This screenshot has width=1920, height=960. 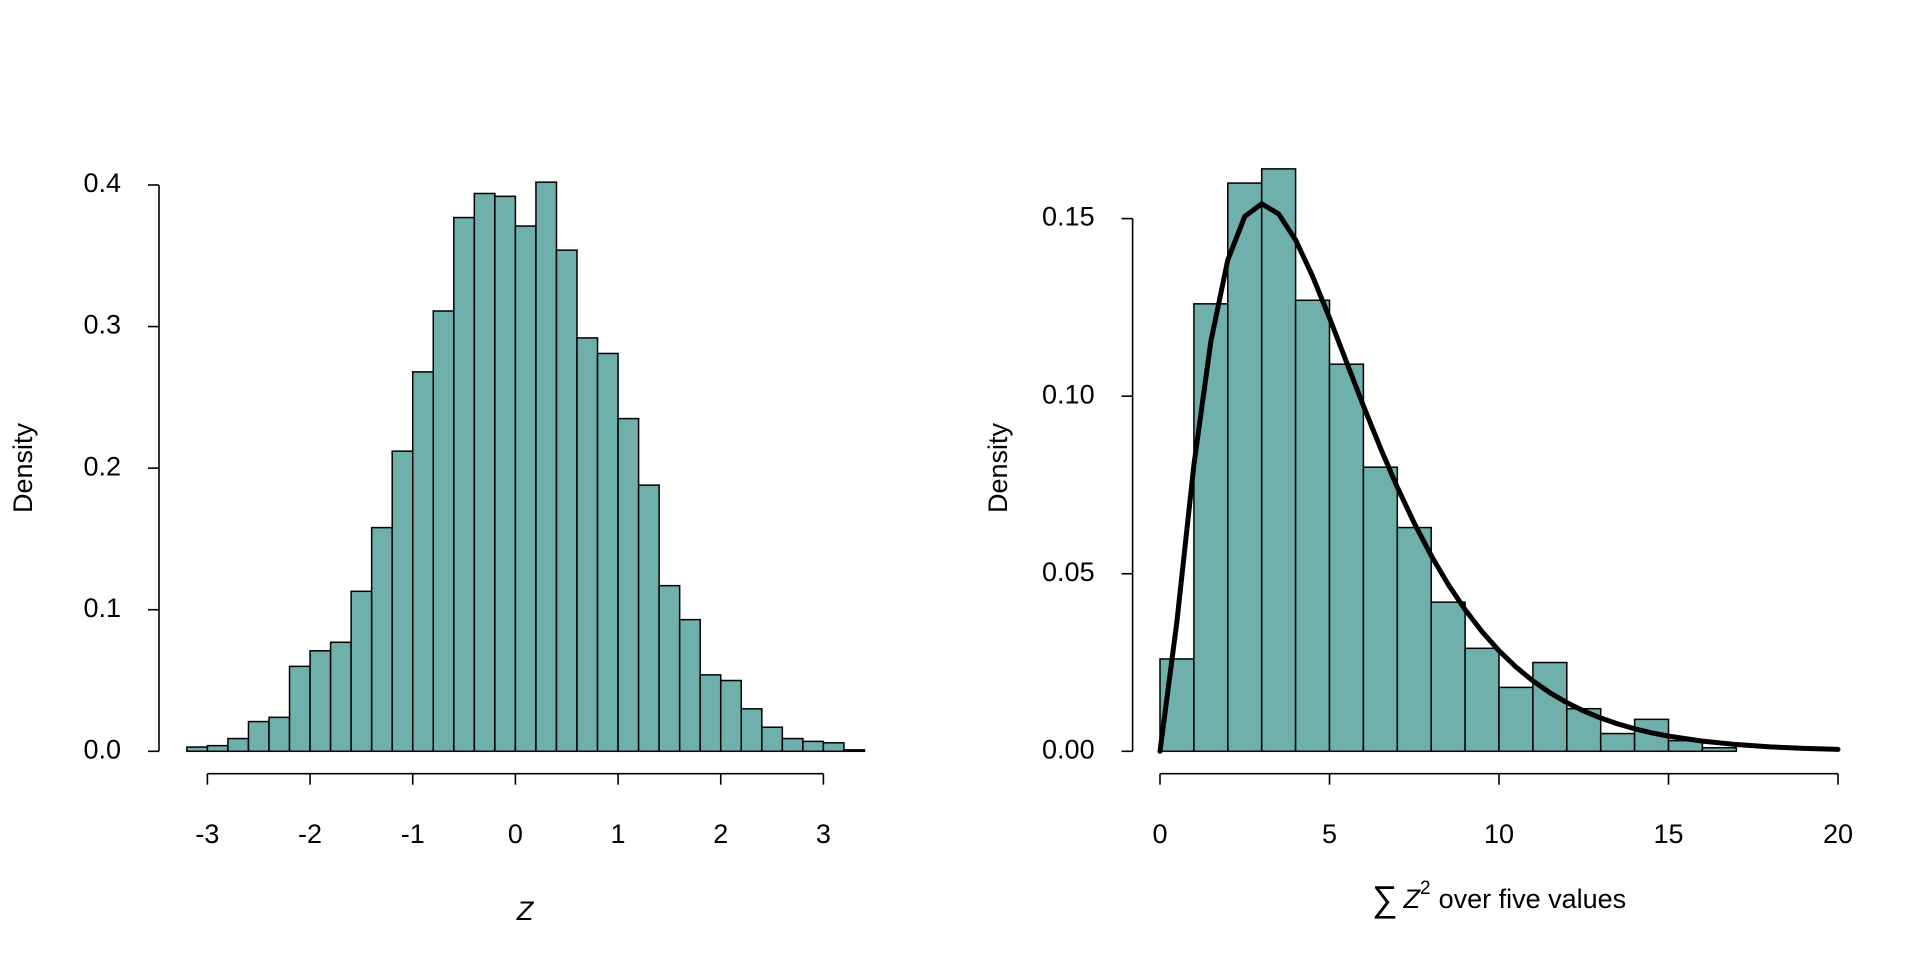 I want to click on x-tick-label: 20, so click(x=1838, y=834).